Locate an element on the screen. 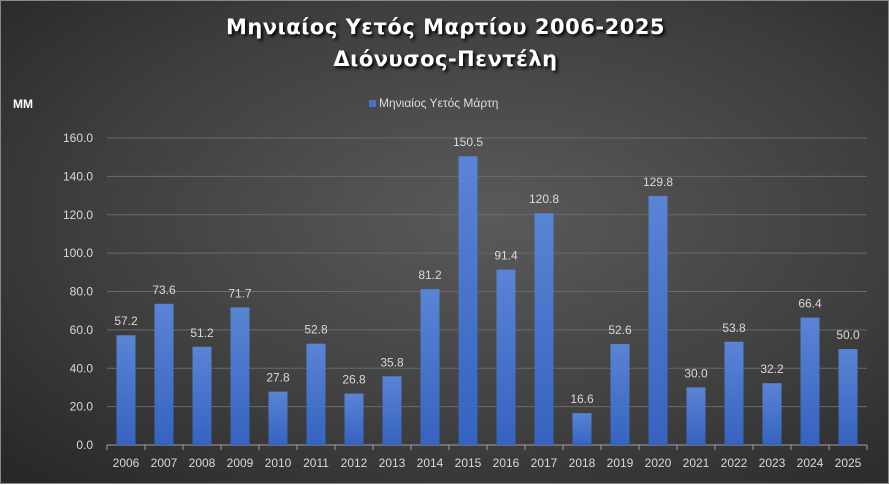 This screenshot has width=889, height=485. x-tick-label: 2020 is located at coordinates (658, 463).